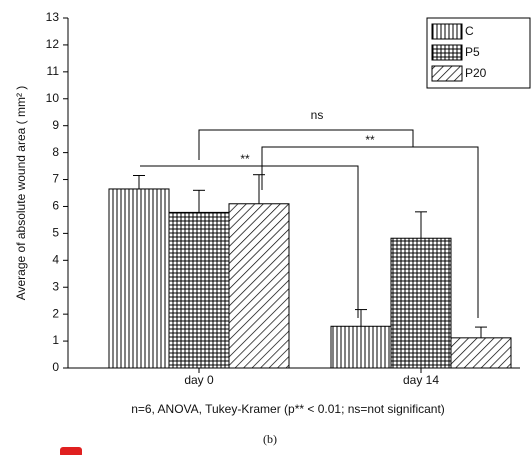  Describe the element at coordinates (476, 73) in the screenshot. I see `legend-label: P20` at that location.